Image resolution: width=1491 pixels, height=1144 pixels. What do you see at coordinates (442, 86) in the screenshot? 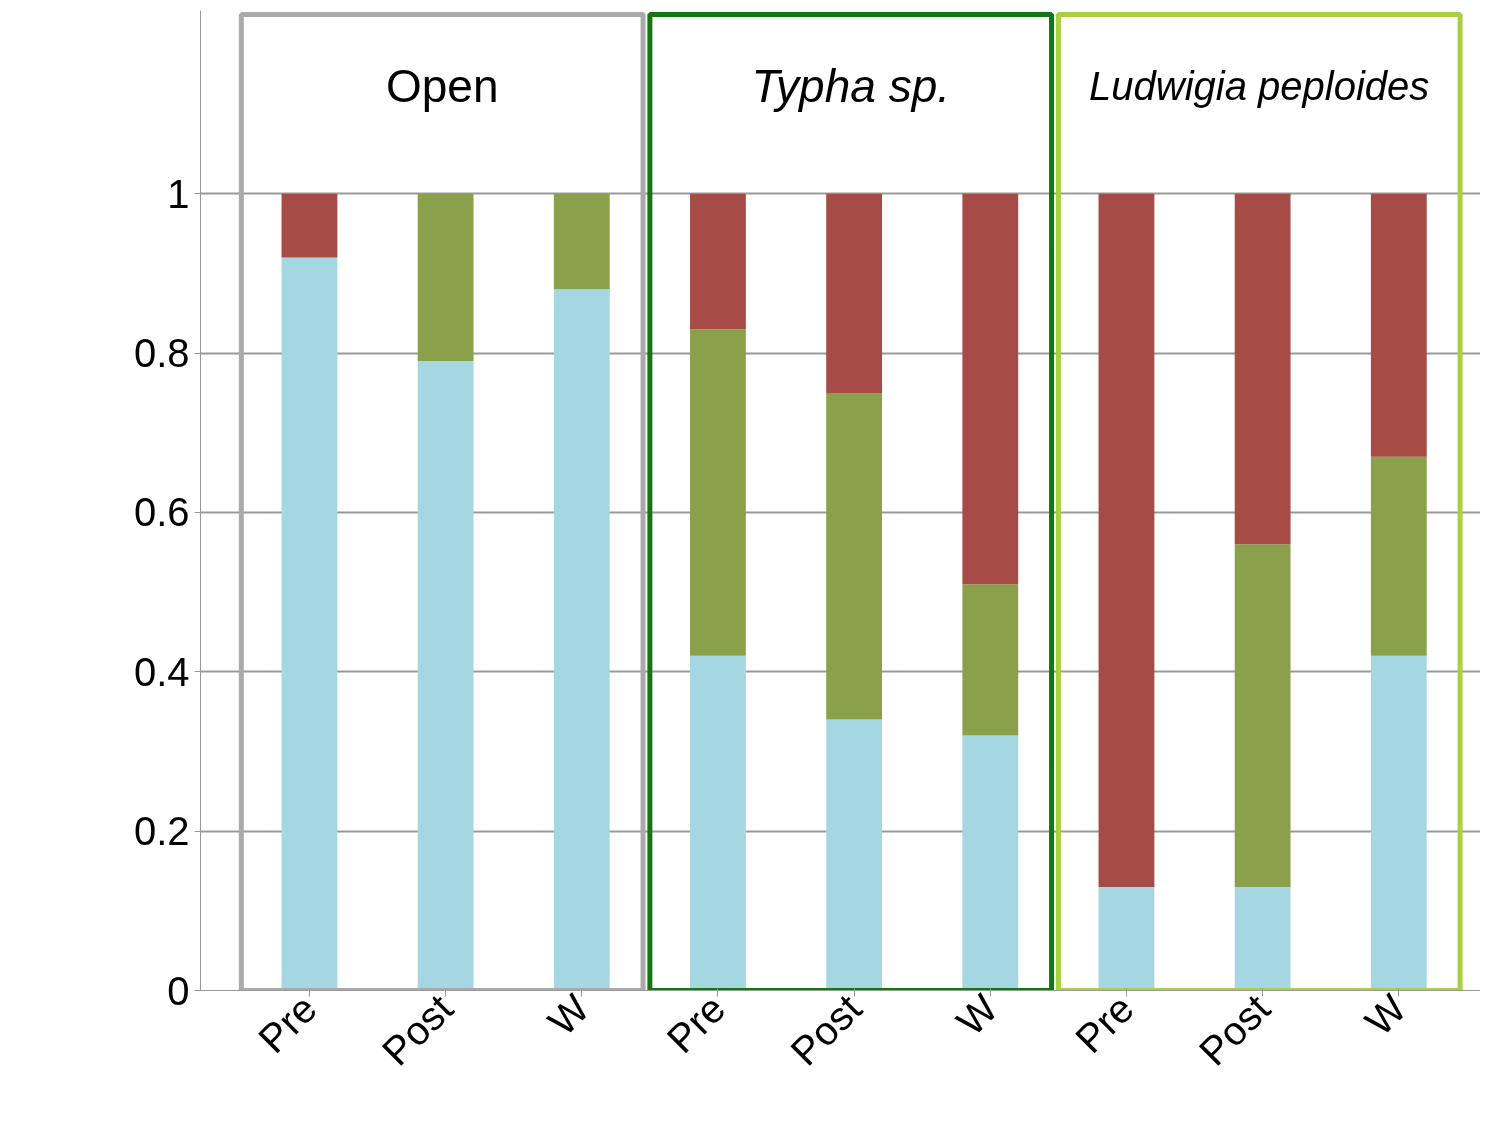
I see `annotation: Open` at bounding box center [442, 86].